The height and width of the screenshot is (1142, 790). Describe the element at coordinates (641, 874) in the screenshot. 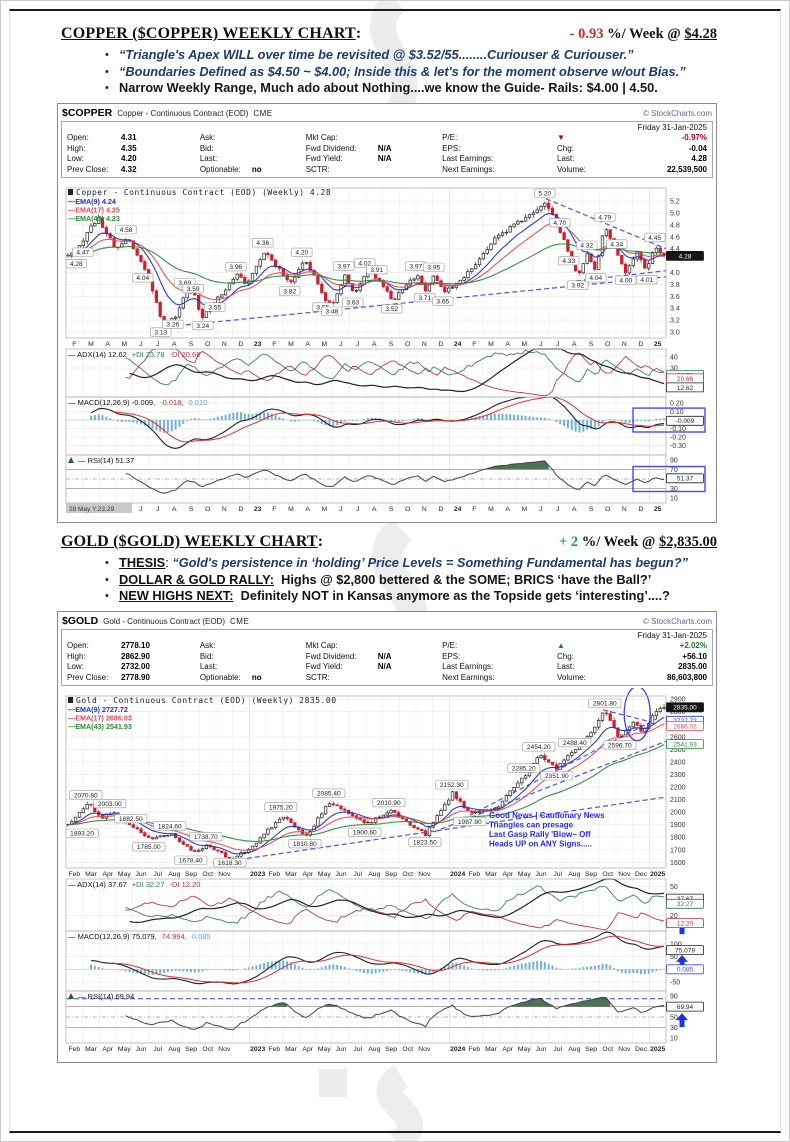

I see `svg-text: Dec` at that location.